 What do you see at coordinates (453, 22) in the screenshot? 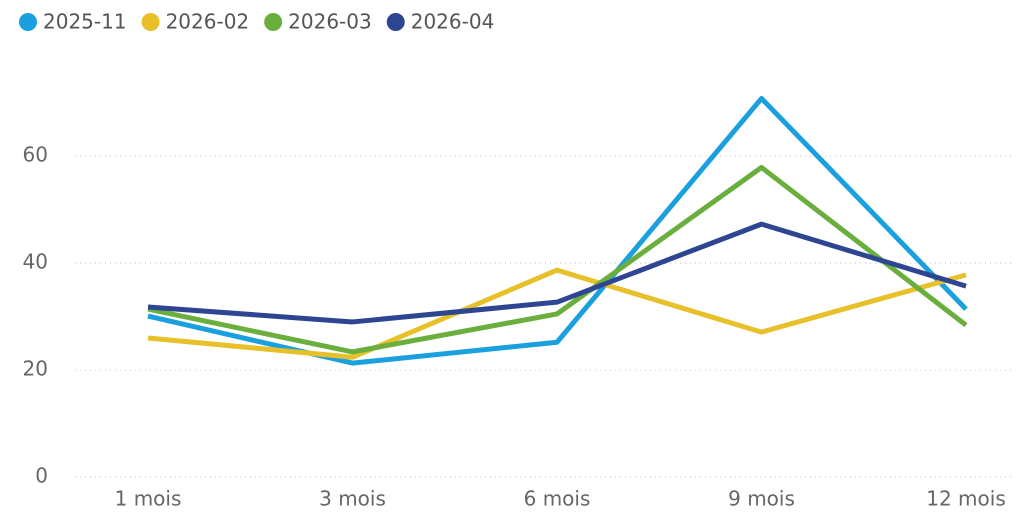
I see `legend-label: 2026-04` at bounding box center [453, 22].